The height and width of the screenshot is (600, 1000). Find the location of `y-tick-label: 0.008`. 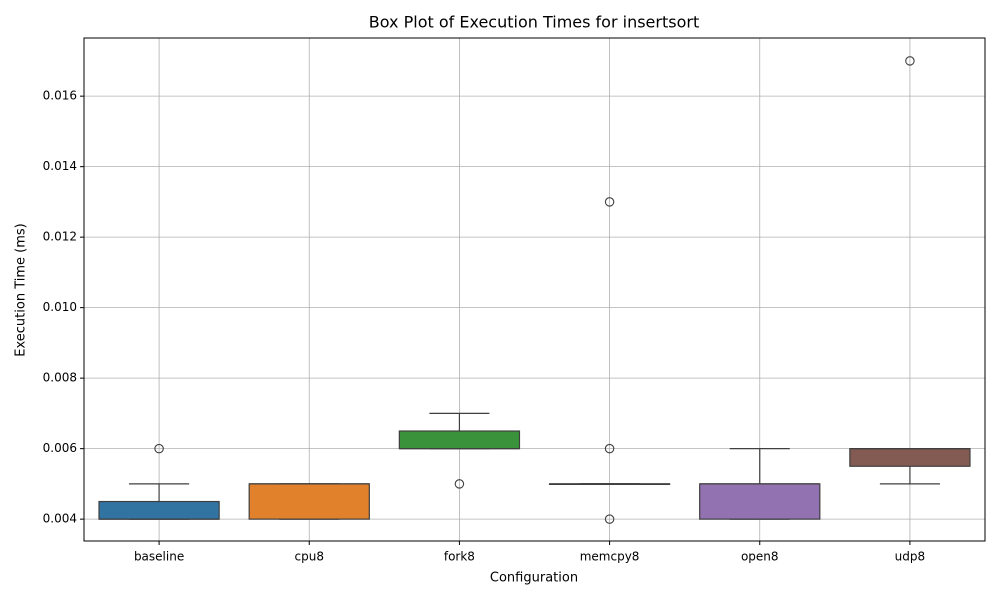

y-tick-label: 0.008 is located at coordinates (60, 378).